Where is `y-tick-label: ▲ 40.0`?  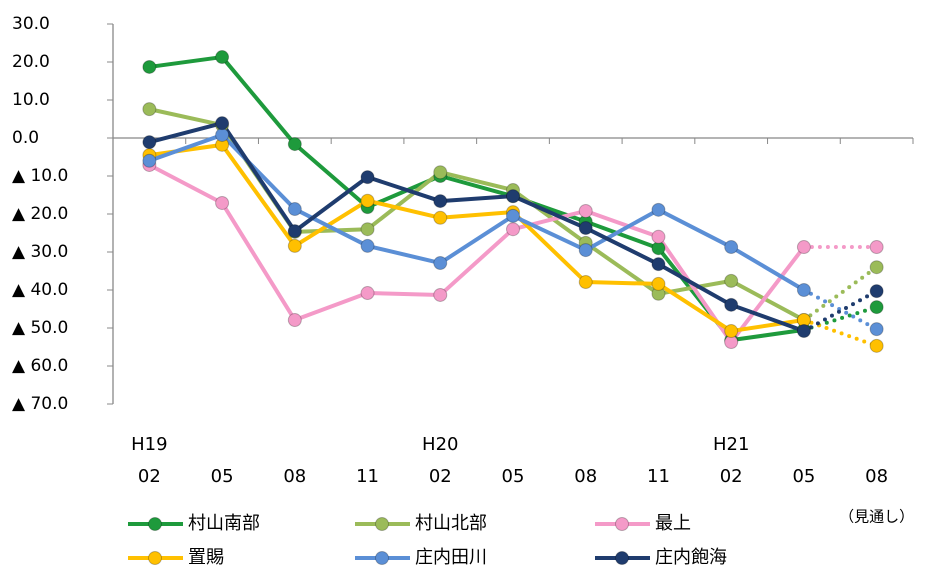 y-tick-label: ▲ 40.0 is located at coordinates (40, 290).